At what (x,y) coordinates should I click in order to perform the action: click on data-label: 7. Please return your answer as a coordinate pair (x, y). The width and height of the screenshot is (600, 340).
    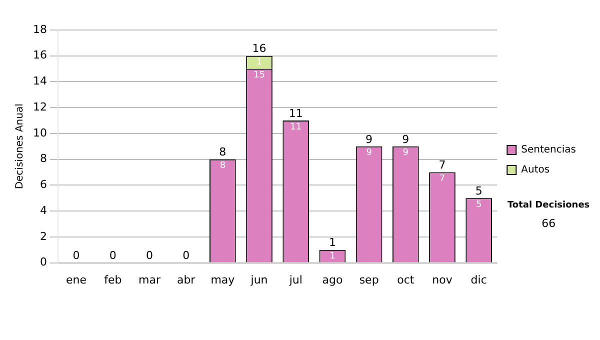
    Looking at the image, I should click on (442, 179).